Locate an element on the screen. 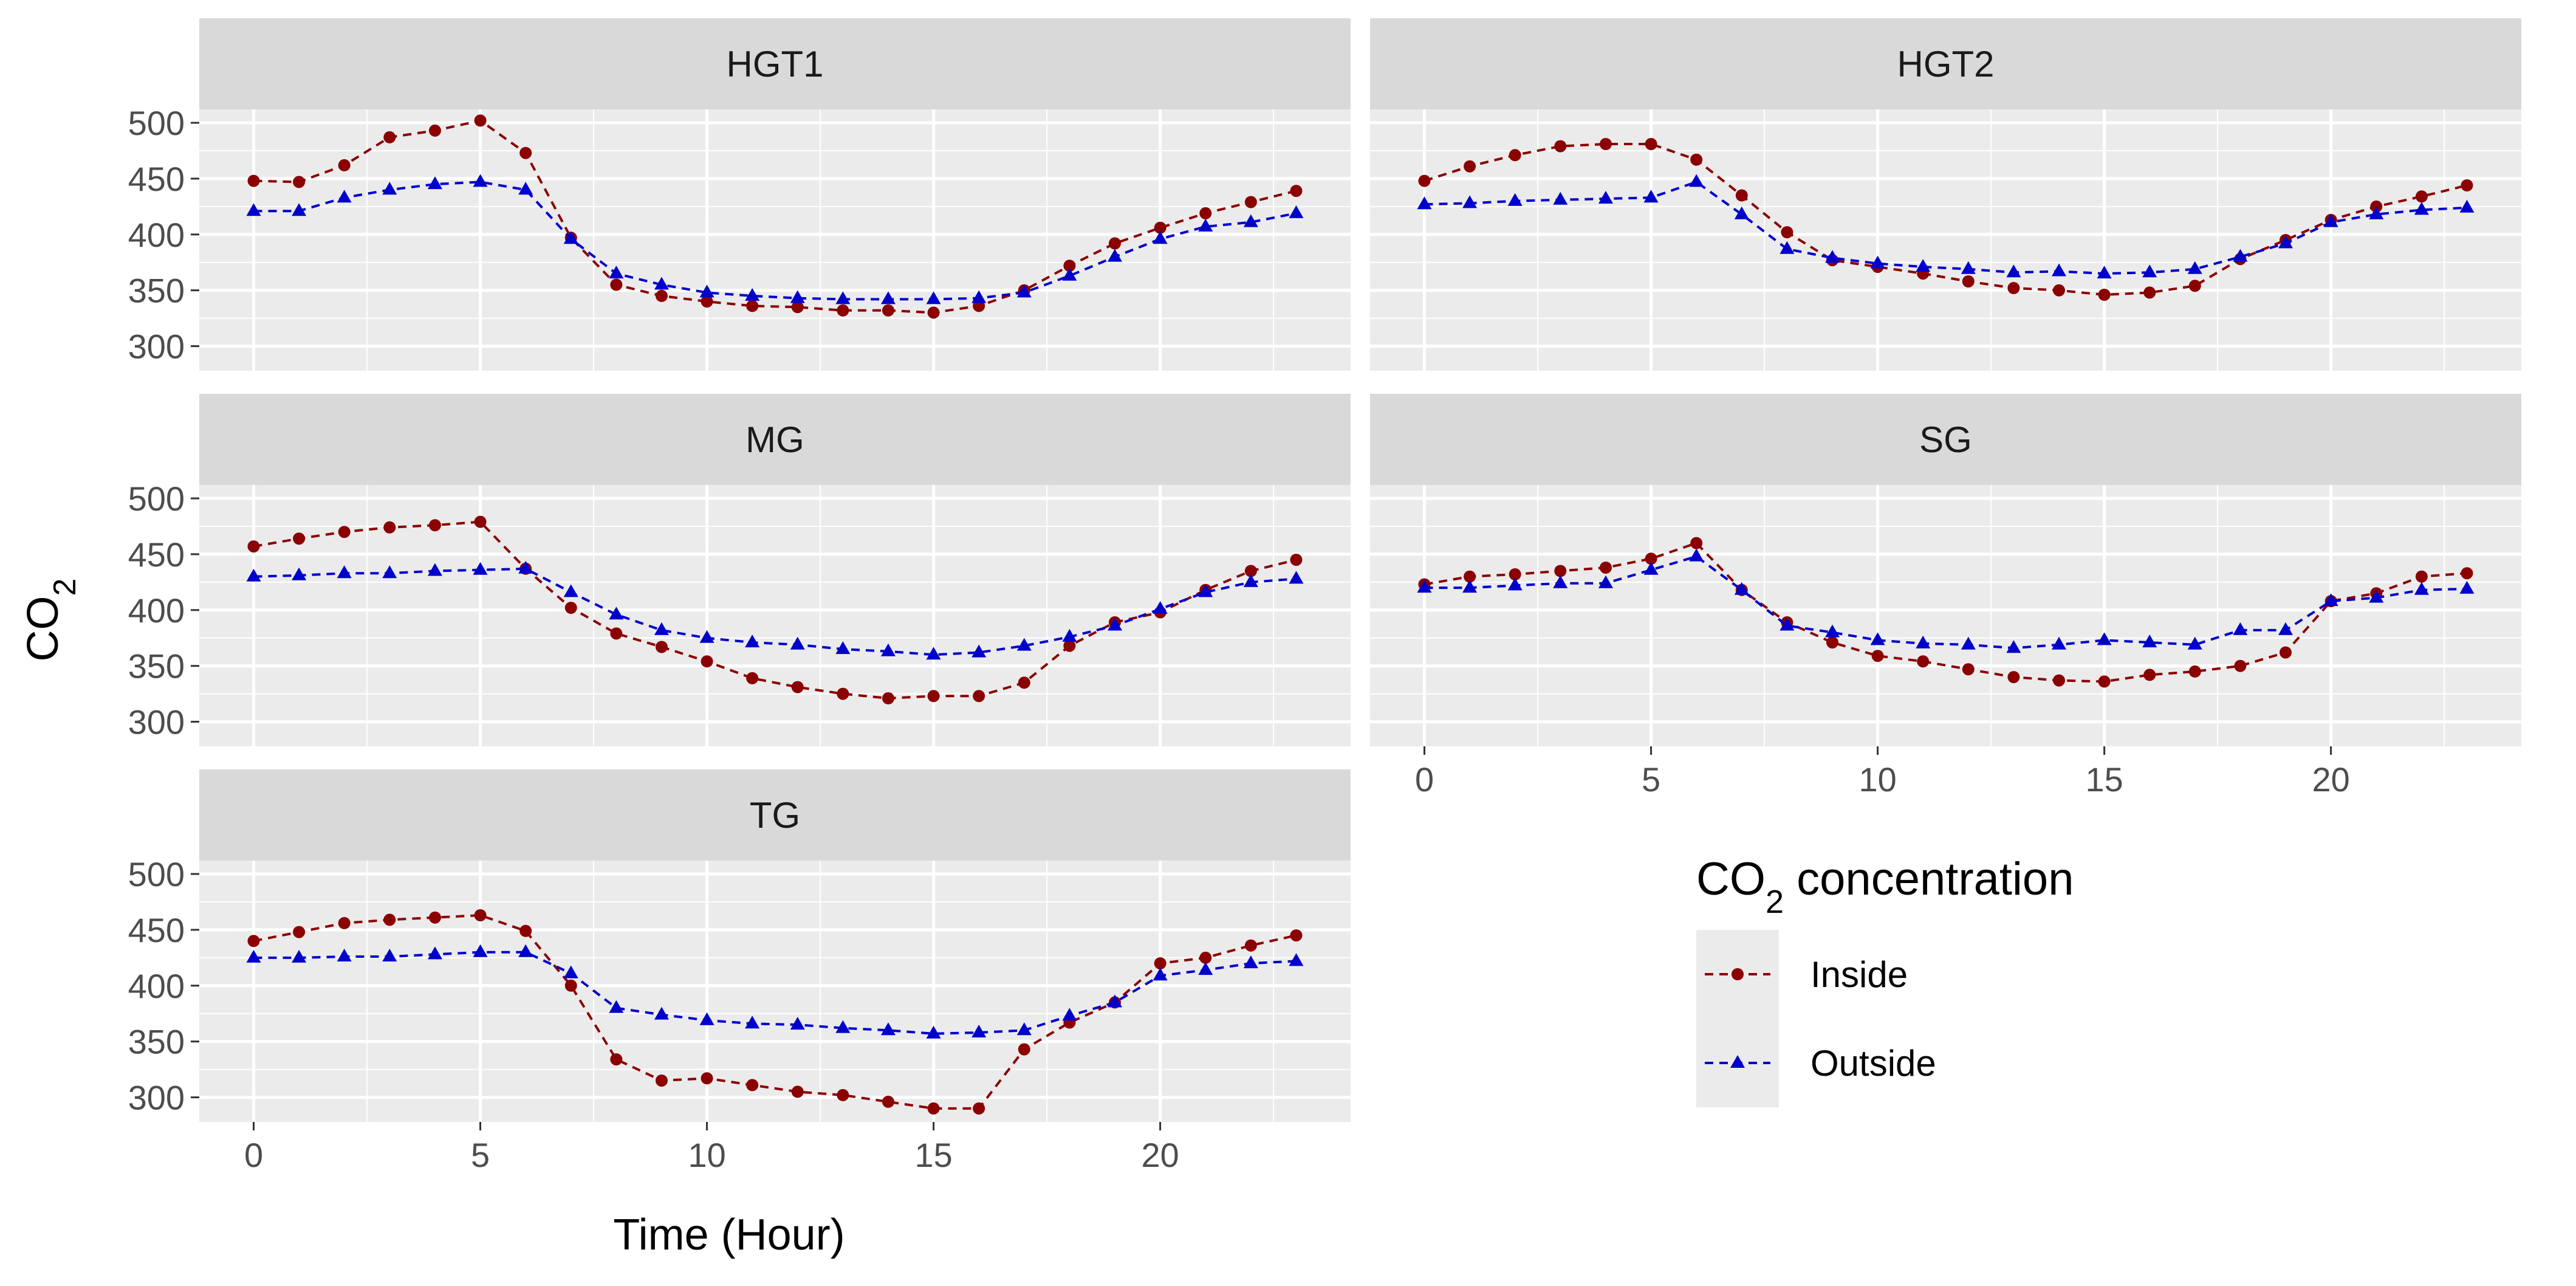 This screenshot has height=1286, width=2576. y-axis-title-main: CO is located at coordinates (43, 629).